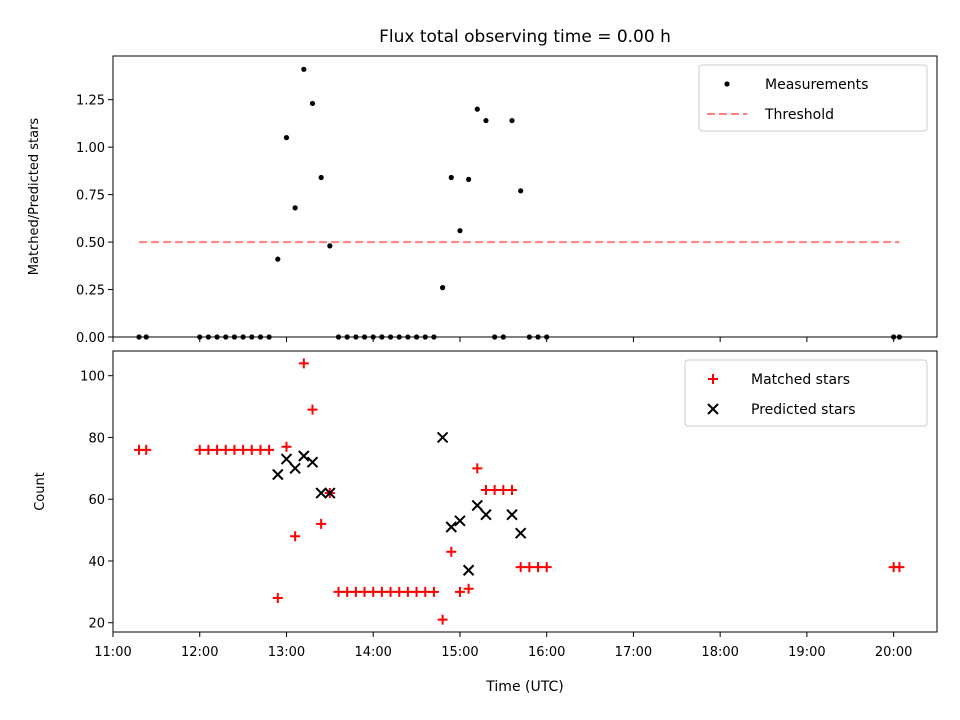 The height and width of the screenshot is (720, 960). Describe the element at coordinates (96, 438) in the screenshot. I see `y-tick-label: 80` at that location.